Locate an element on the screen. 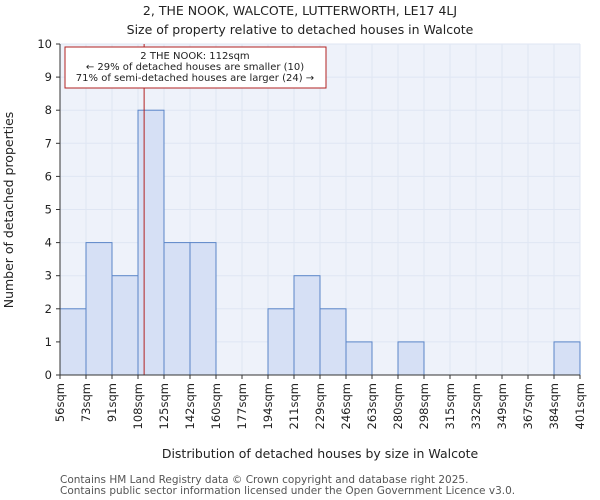  y-tick-label: 3 is located at coordinates (48, 276).